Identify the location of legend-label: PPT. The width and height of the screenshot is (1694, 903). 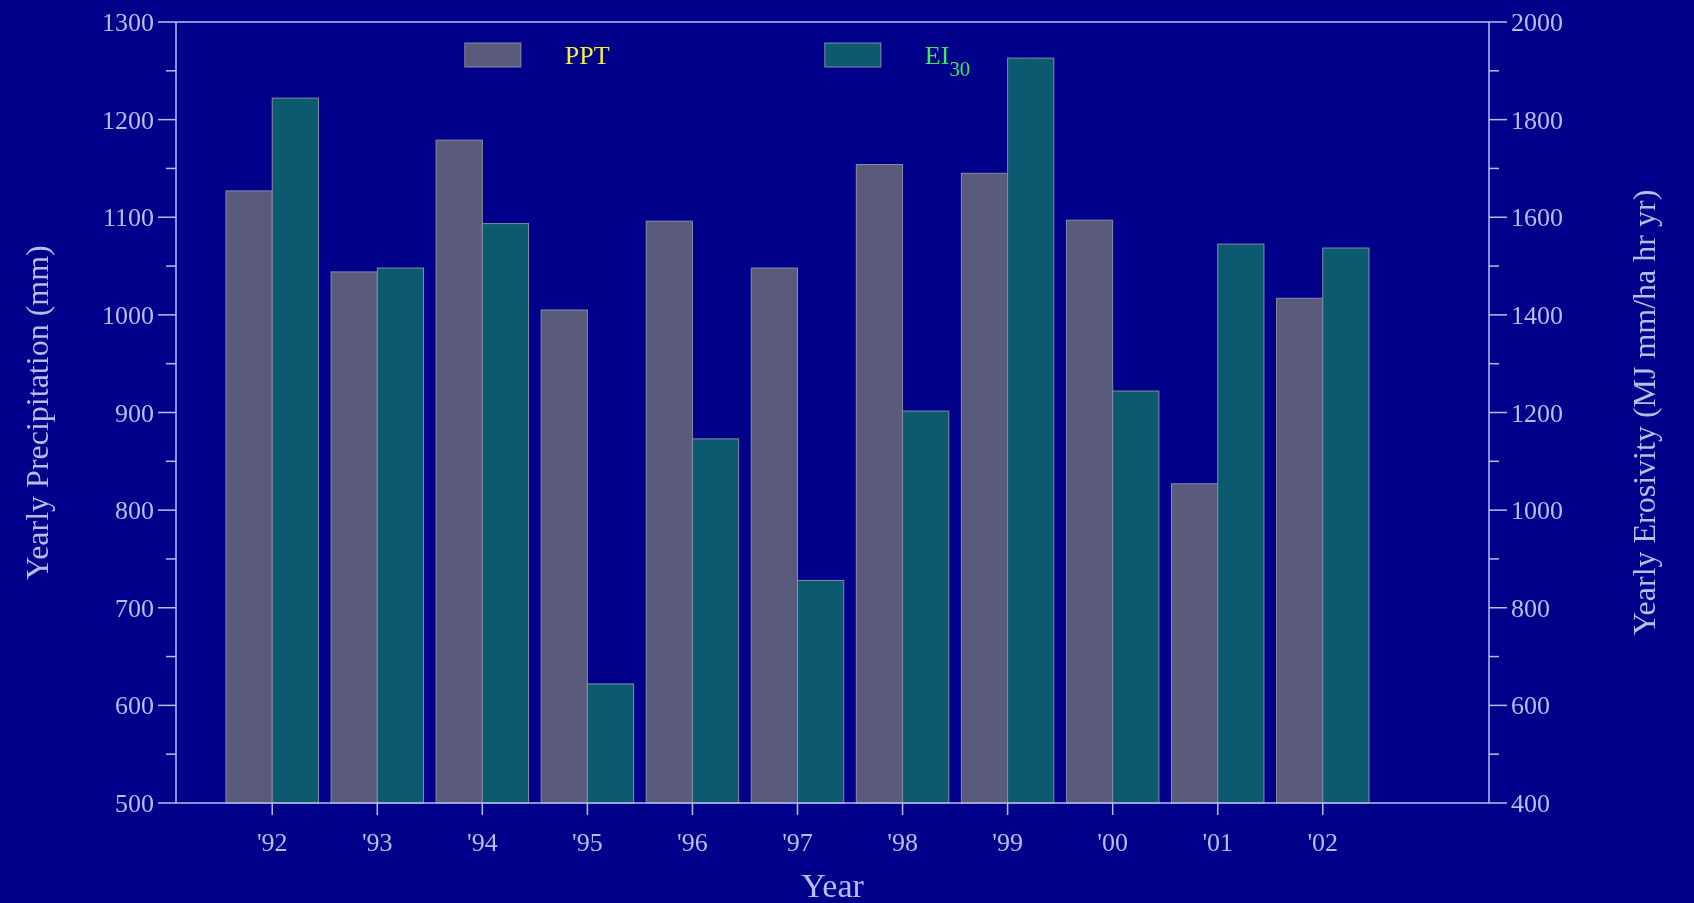
(587, 55).